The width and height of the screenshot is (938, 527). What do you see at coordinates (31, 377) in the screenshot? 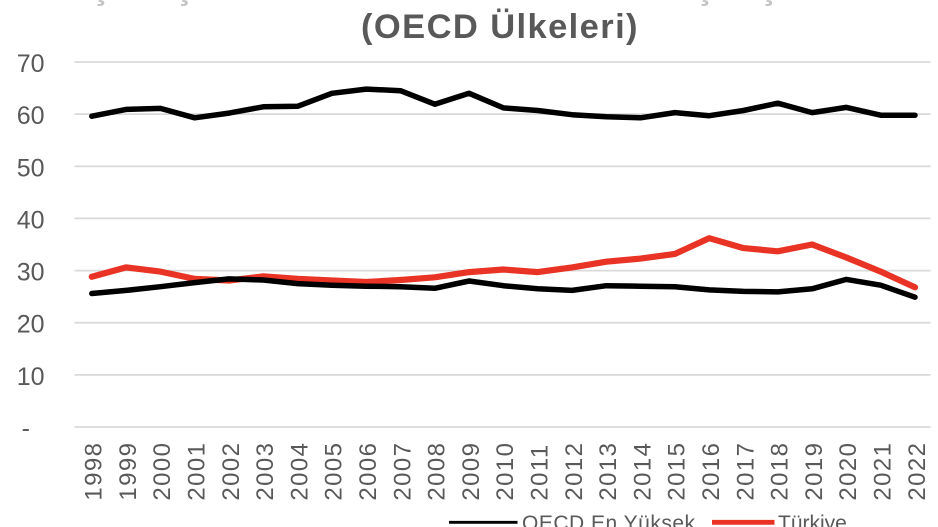
I see `svg-text: 10` at bounding box center [31, 377].